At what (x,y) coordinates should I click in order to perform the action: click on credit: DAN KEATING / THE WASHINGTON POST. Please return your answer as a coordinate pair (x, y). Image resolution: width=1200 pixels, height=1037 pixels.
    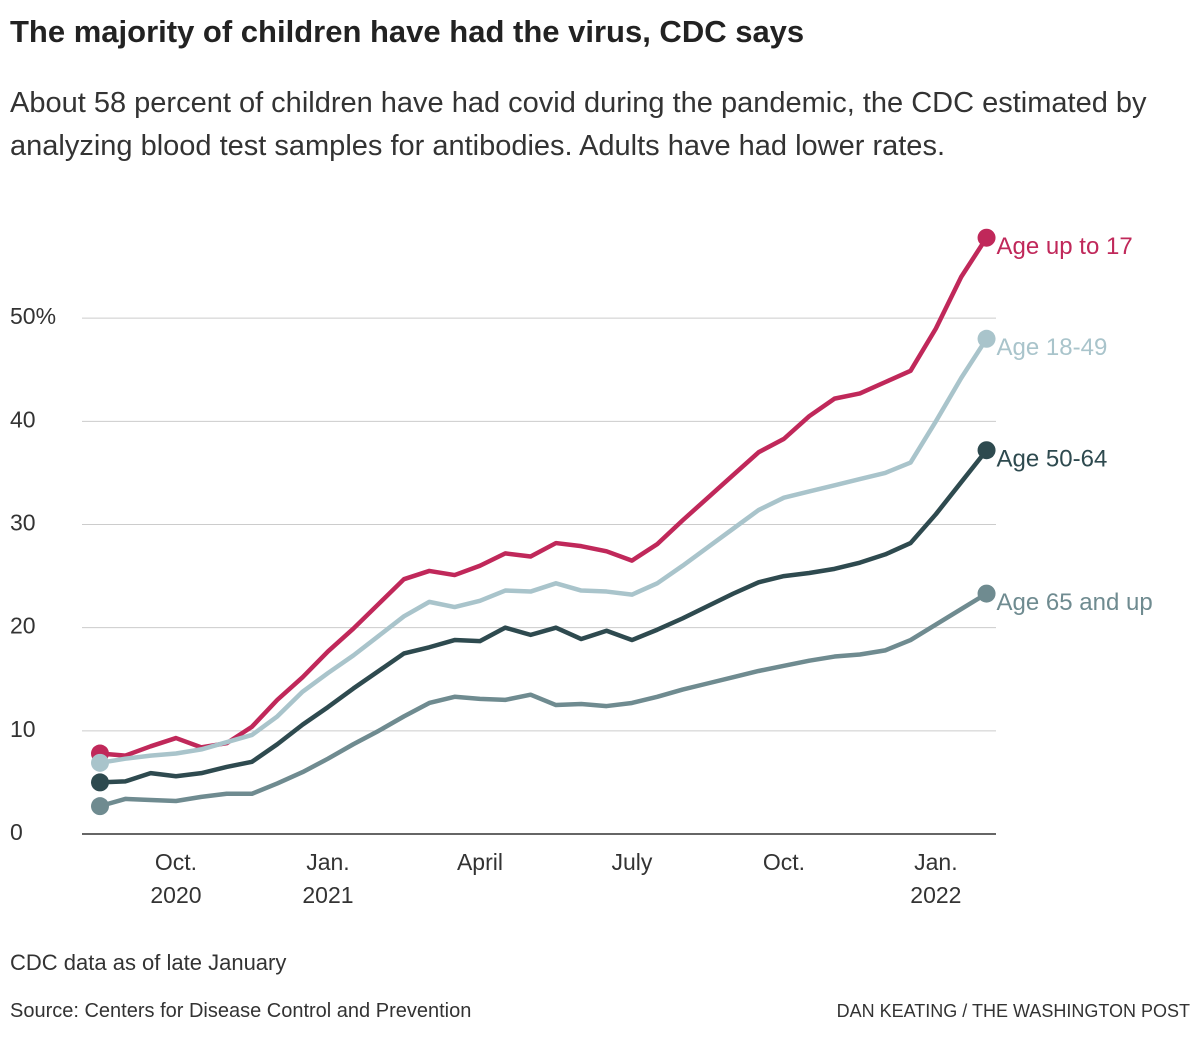
    Looking at the image, I should click on (1013, 1011).